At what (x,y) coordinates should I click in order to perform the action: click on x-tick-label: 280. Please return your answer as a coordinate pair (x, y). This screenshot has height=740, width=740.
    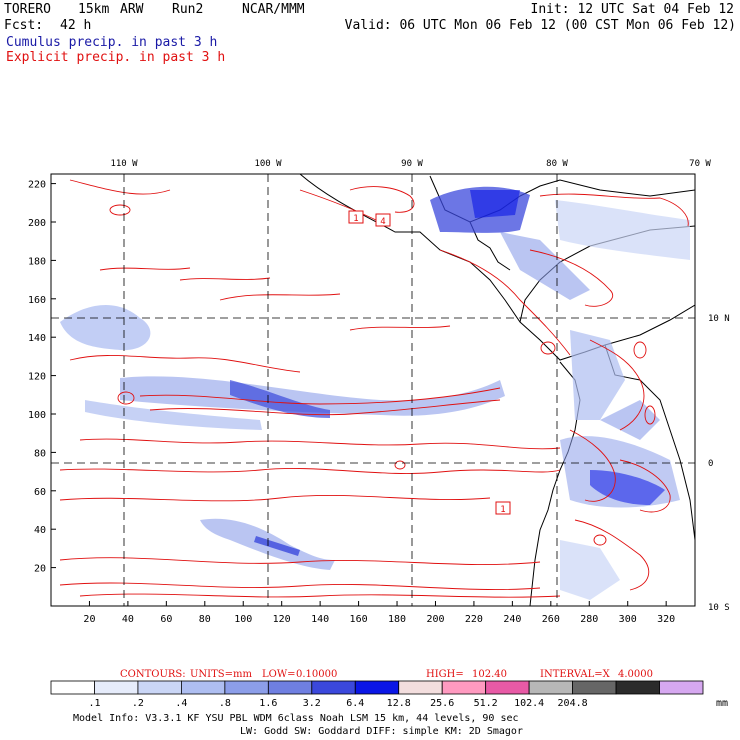
    Looking at the image, I should click on (589, 619).